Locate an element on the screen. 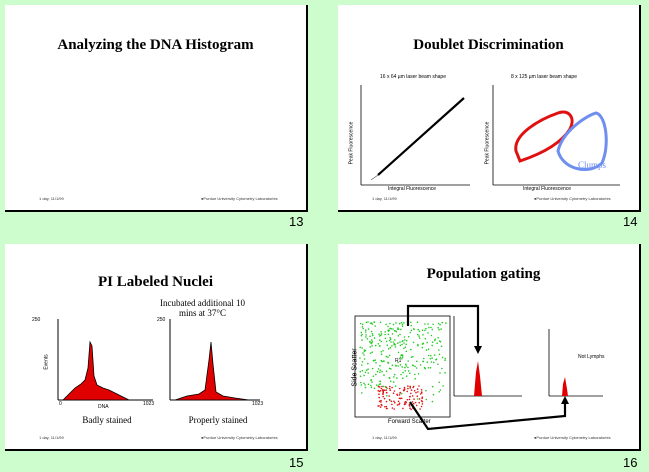 This screenshot has height=472, width=649. histogram-properly-stained is located at coordinates (214, 360).